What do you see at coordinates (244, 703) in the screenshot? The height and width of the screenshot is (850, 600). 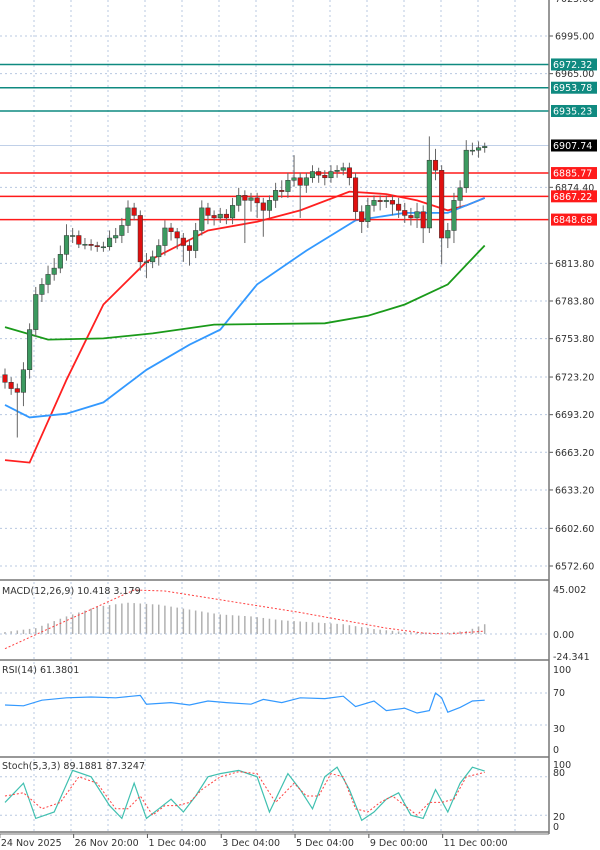 I see `rsi-line` at bounding box center [244, 703].